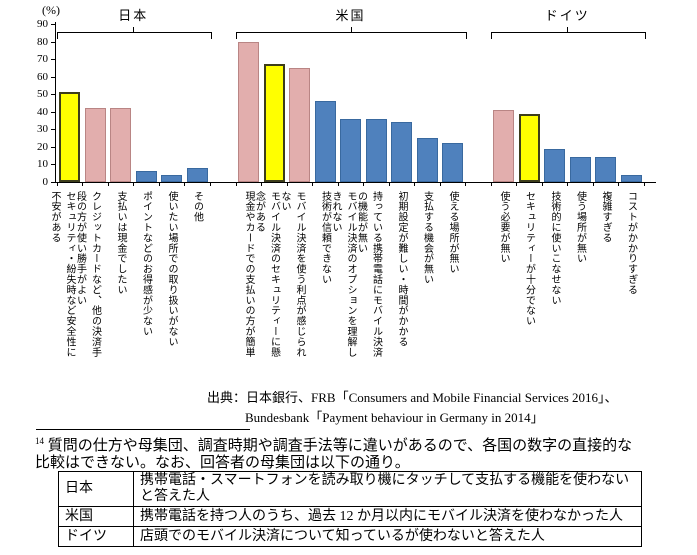 Image resolution: width=697 pixels, height=555 pixels. I want to click on y-axis-tick-label: 60, so click(42, 76).